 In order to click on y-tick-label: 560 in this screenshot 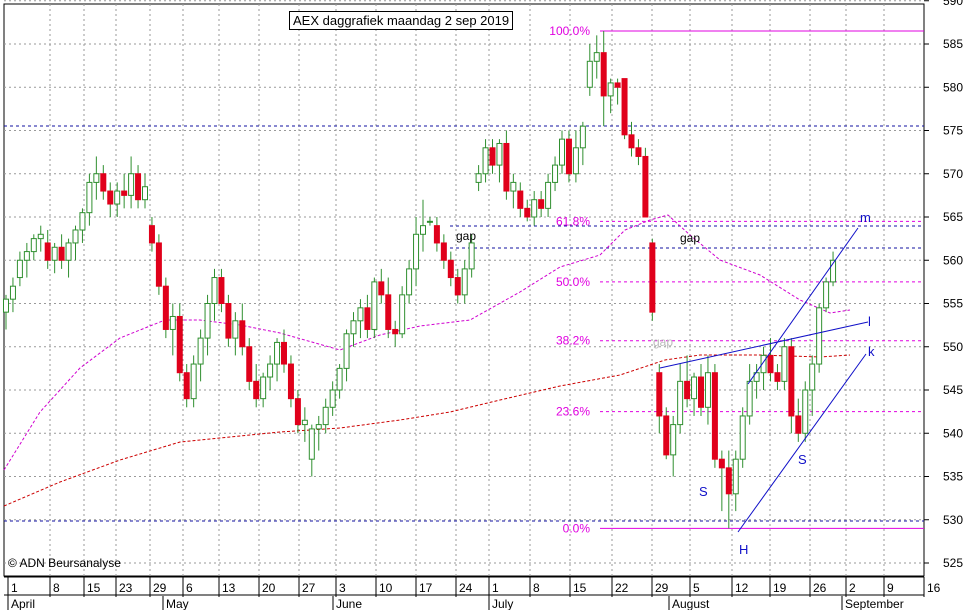, I will do `click(953, 260)`.